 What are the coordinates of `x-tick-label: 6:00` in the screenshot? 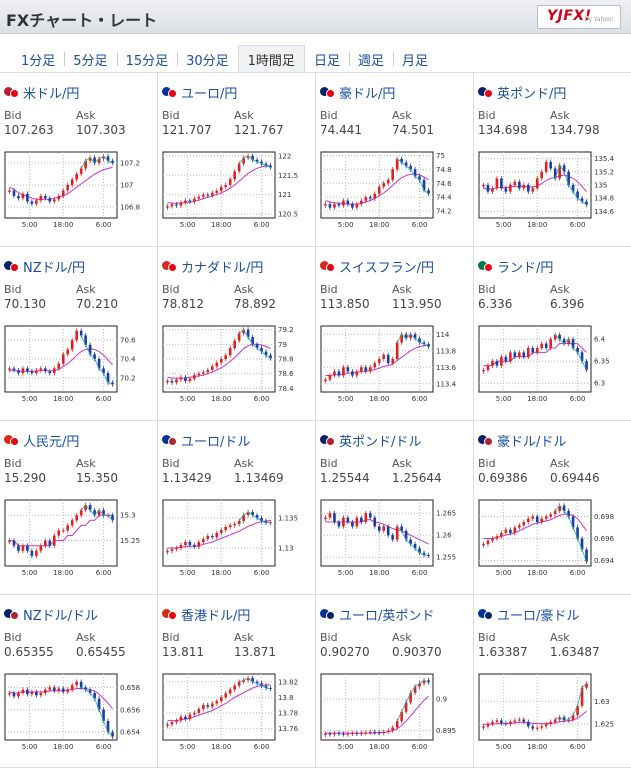 It's located at (262, 225).